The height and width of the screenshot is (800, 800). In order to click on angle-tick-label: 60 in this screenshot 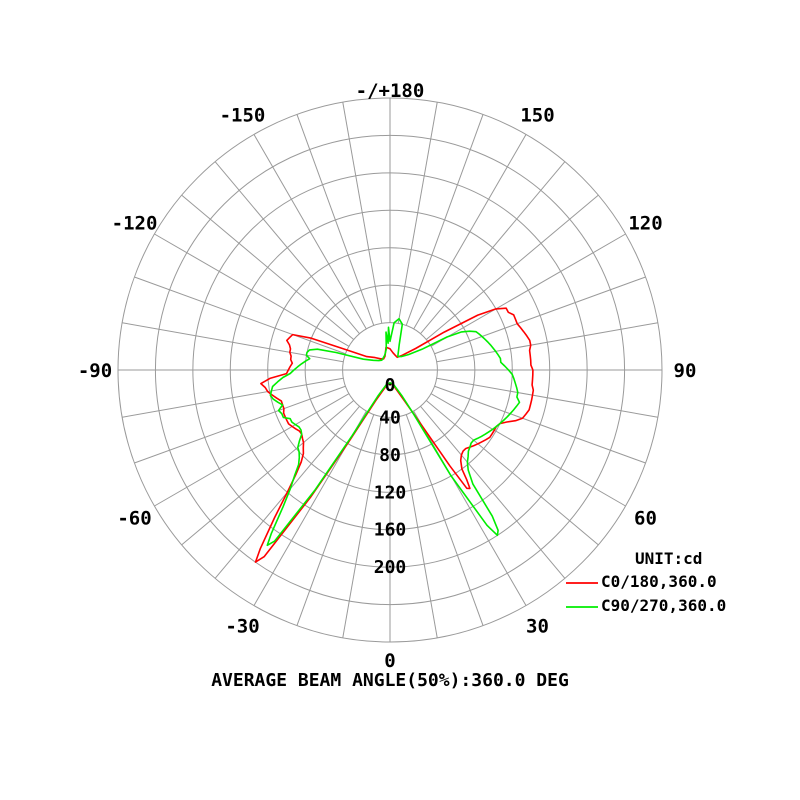, I will do `click(645, 519)`.